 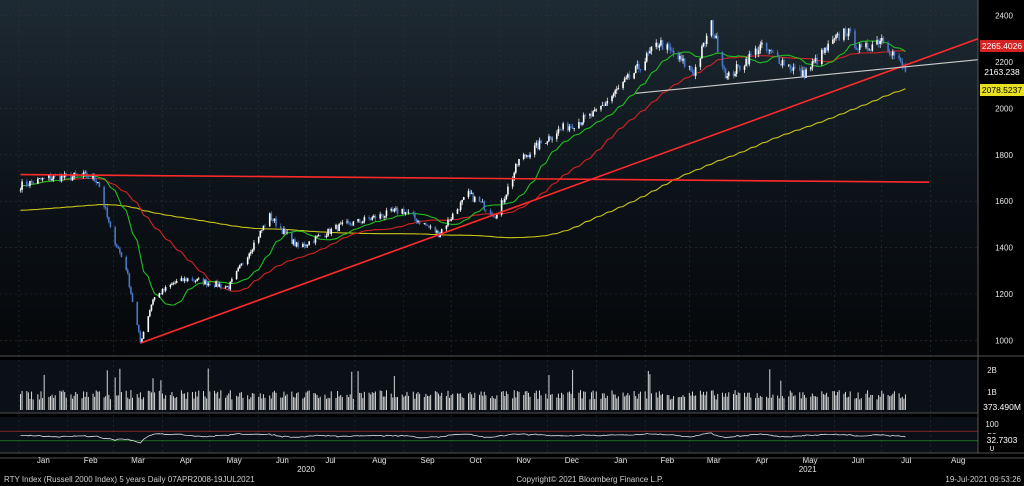 I want to click on badge-ma-red: 2265.4026, so click(x=1002, y=46).